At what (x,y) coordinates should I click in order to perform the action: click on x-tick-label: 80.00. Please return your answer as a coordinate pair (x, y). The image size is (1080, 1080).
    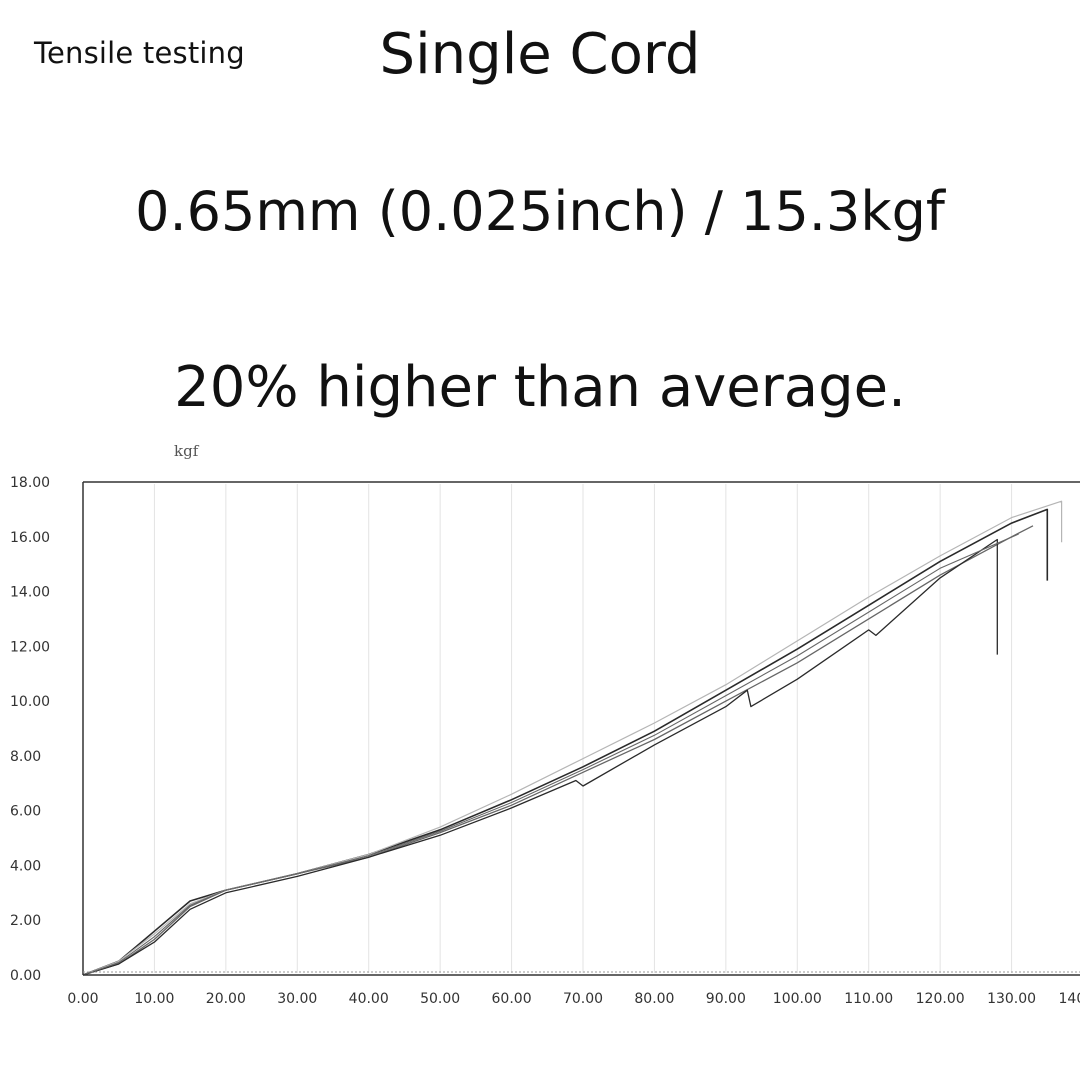
    Looking at the image, I should click on (654, 999).